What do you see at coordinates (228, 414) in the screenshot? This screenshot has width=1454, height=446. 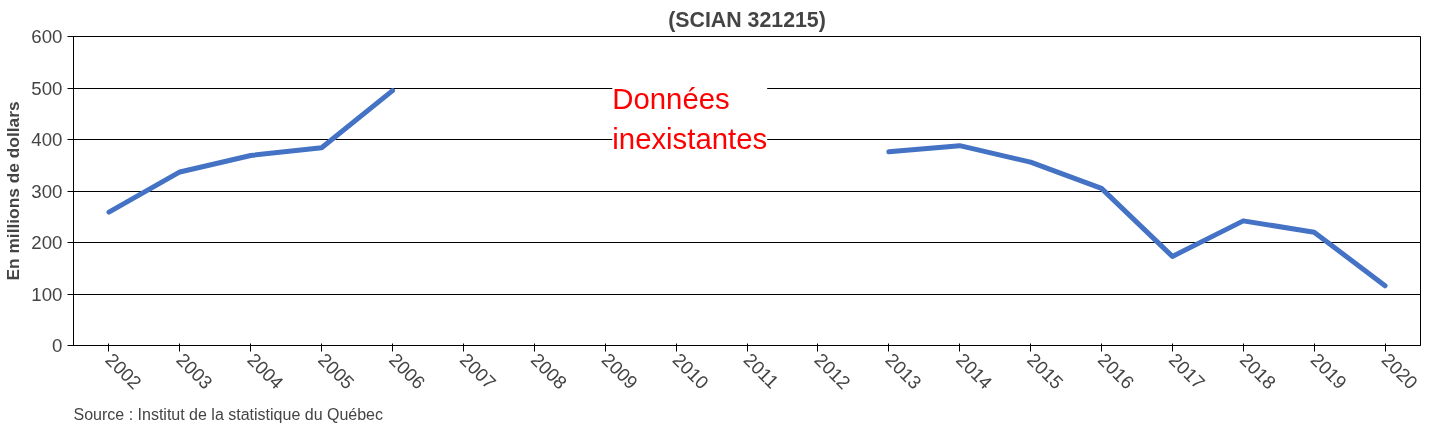 I see `source-note: Source : Institut de la statistique du Québec` at bounding box center [228, 414].